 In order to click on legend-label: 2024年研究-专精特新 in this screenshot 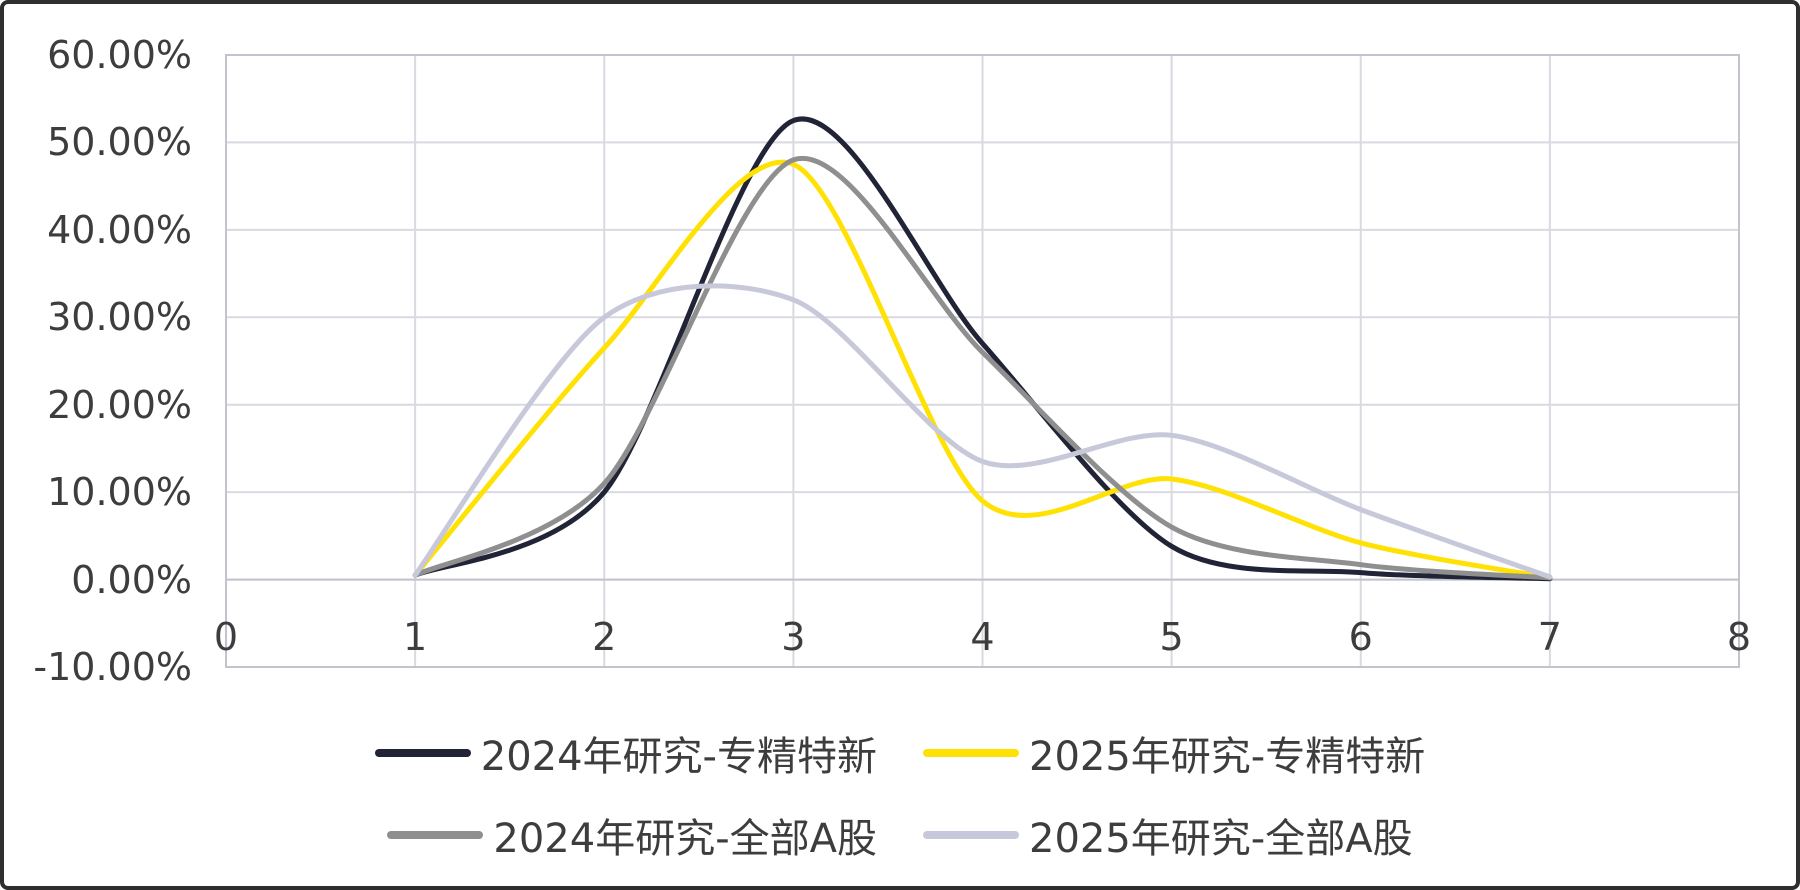, I will do `click(678, 757)`.